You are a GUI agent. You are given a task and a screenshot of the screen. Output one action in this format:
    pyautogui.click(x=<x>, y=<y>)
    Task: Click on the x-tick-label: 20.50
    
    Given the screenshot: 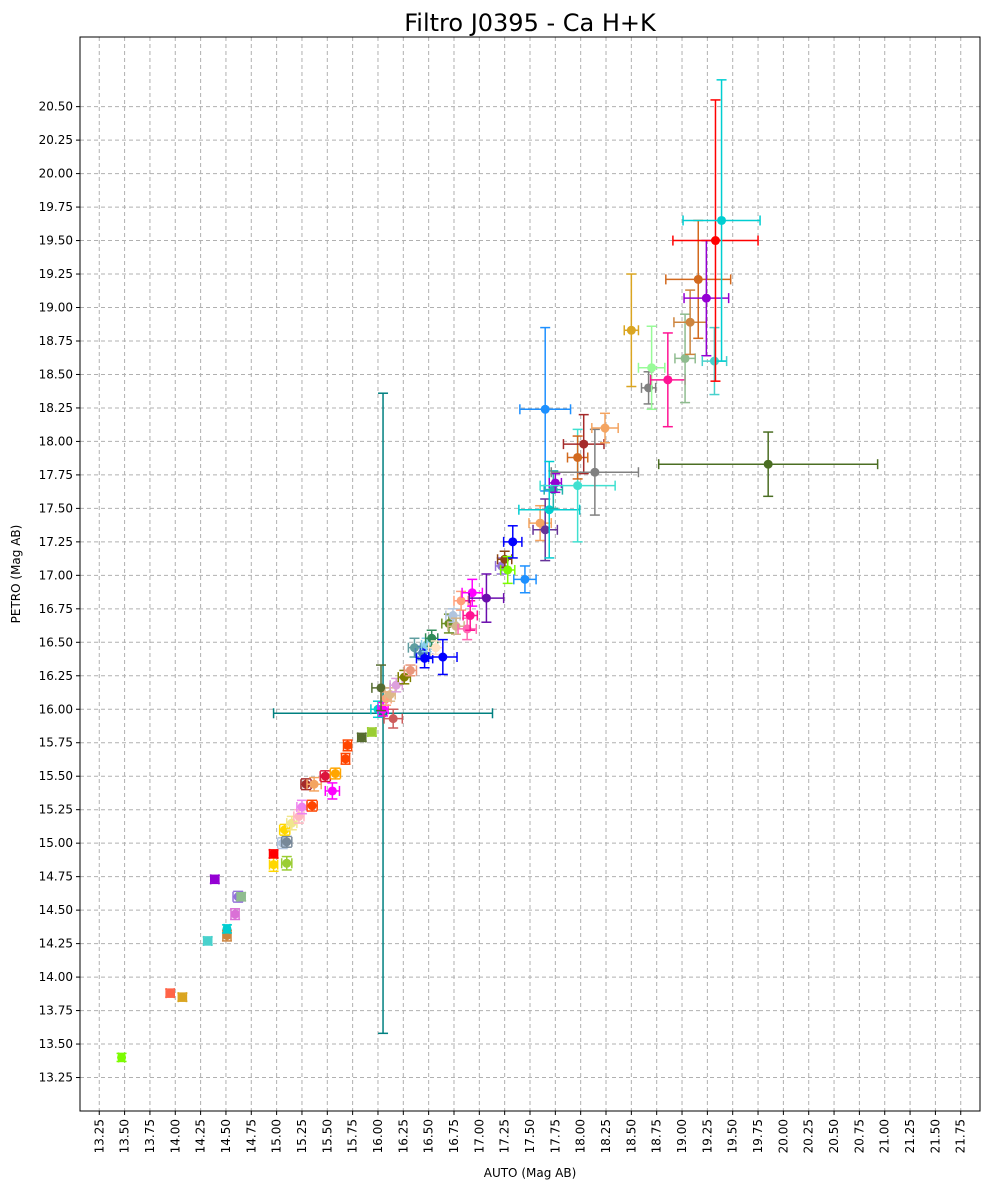 What is the action you would take?
    pyautogui.click(x=834, y=1136)
    